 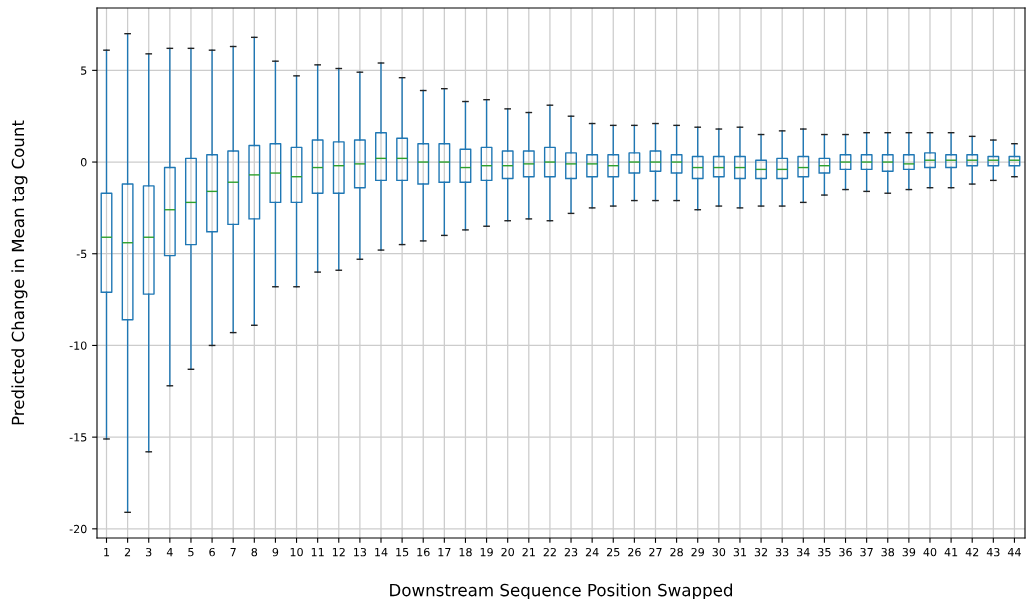 I want to click on y-tick-label: 5, so click(x=84, y=70).